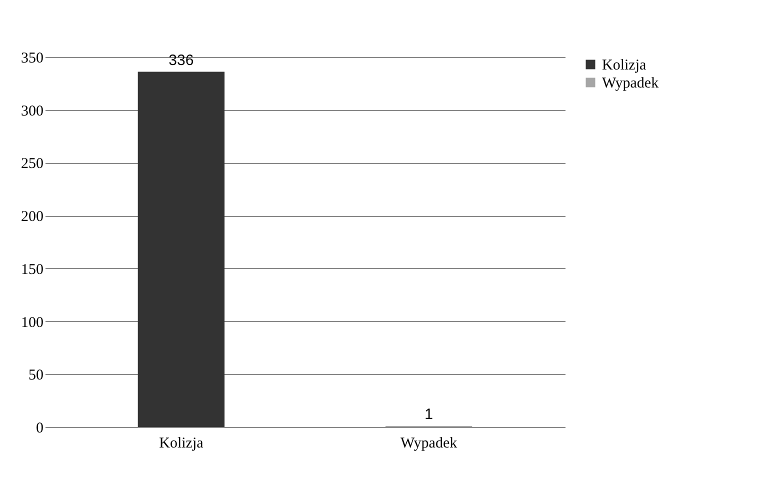  I want to click on y-tick-label: 200, so click(32, 217).